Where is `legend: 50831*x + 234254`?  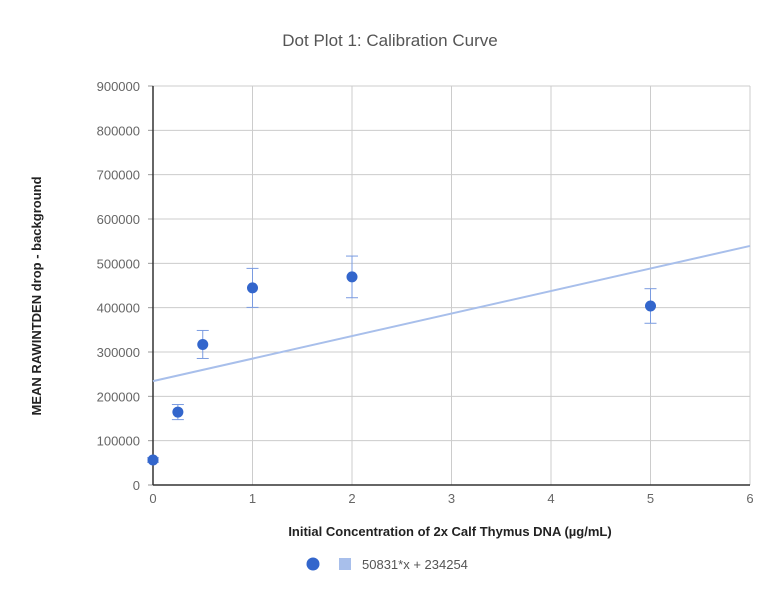
legend: 50831*x + 234254 is located at coordinates (387, 564).